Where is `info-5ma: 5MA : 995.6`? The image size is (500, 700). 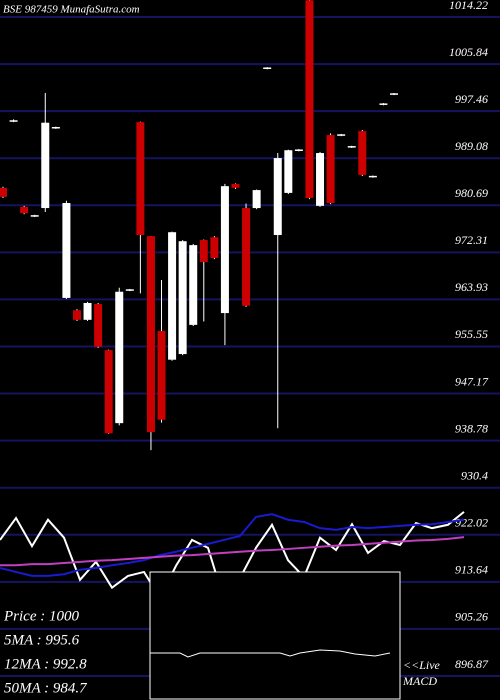
info-5ma: 5MA : 995.6 is located at coordinates (42, 640).